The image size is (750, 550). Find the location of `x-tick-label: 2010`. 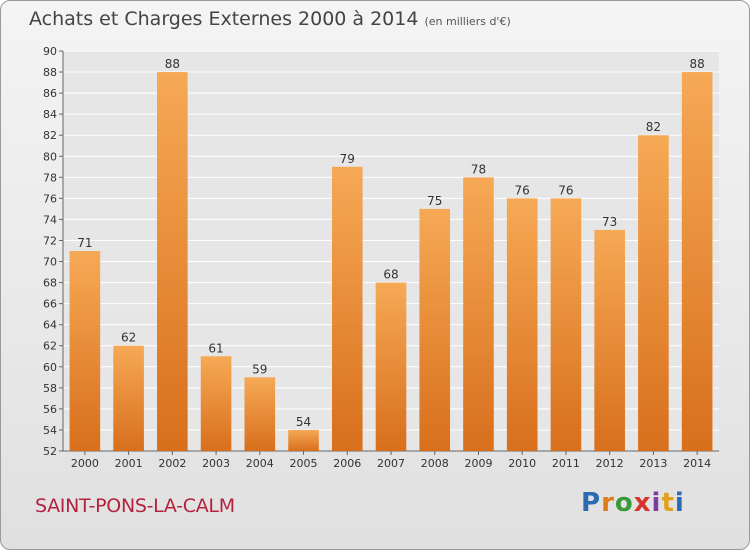

x-tick-label: 2010 is located at coordinates (522, 463).